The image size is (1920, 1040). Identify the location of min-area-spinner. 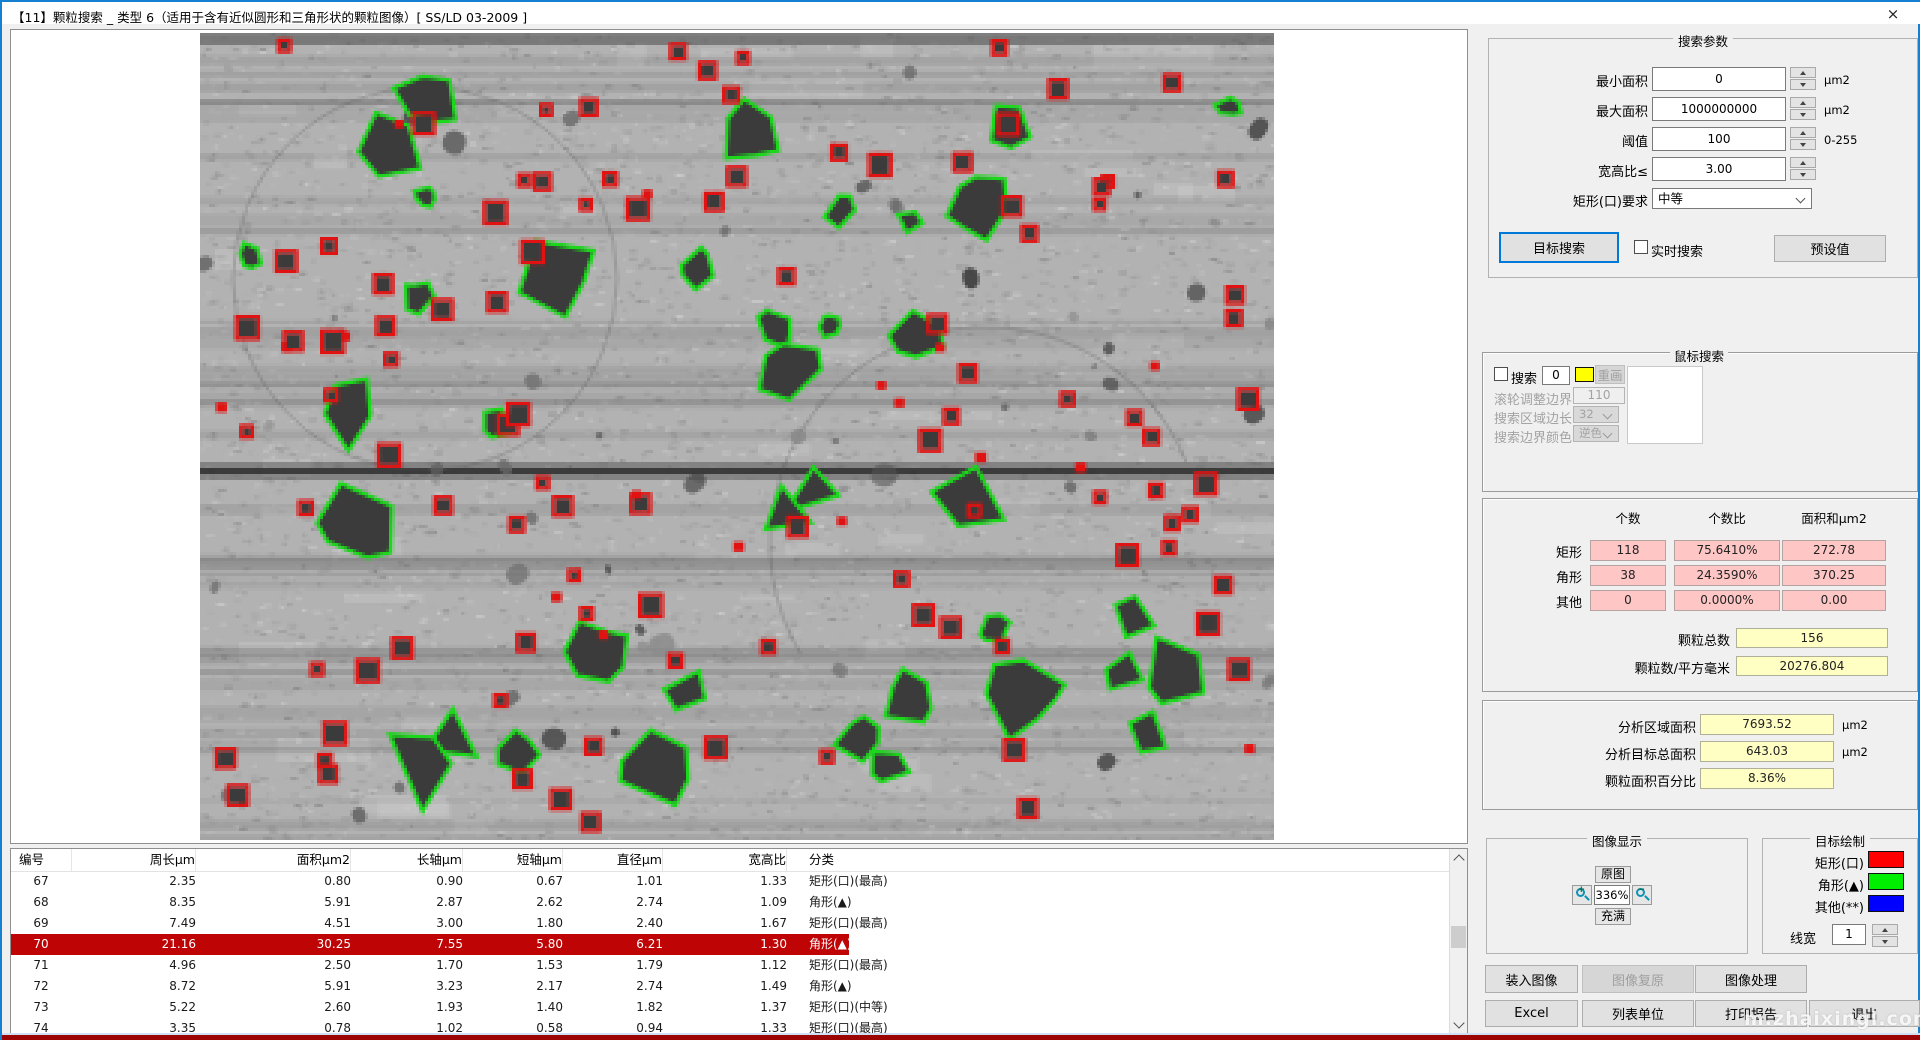
(1803, 79).